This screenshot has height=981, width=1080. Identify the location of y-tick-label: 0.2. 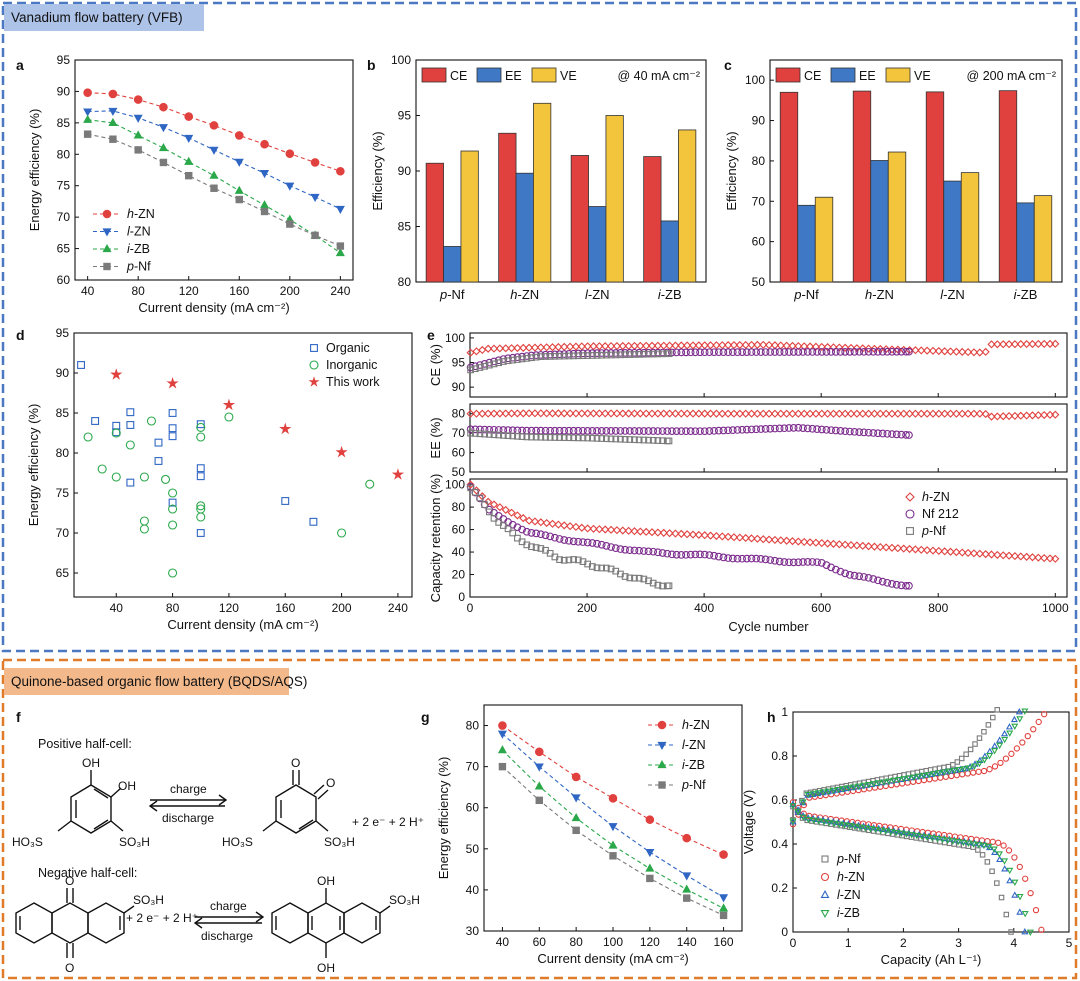
(779, 888).